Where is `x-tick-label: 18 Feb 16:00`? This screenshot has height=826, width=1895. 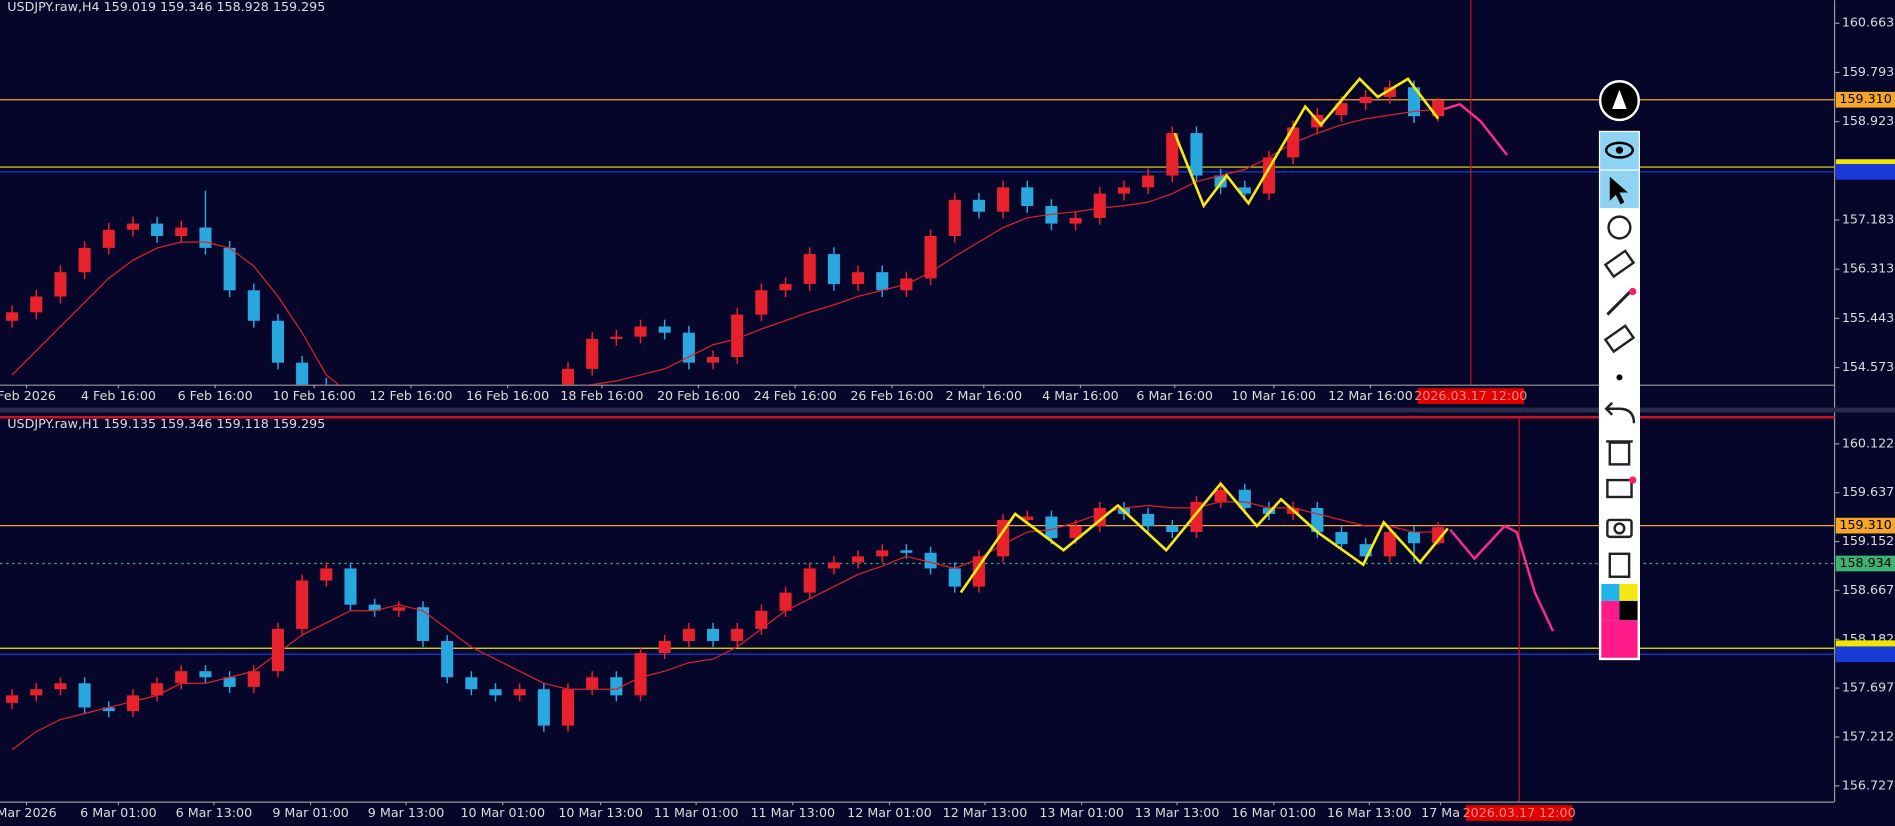
x-tick-label: 18 Feb 16:00 is located at coordinates (601, 395).